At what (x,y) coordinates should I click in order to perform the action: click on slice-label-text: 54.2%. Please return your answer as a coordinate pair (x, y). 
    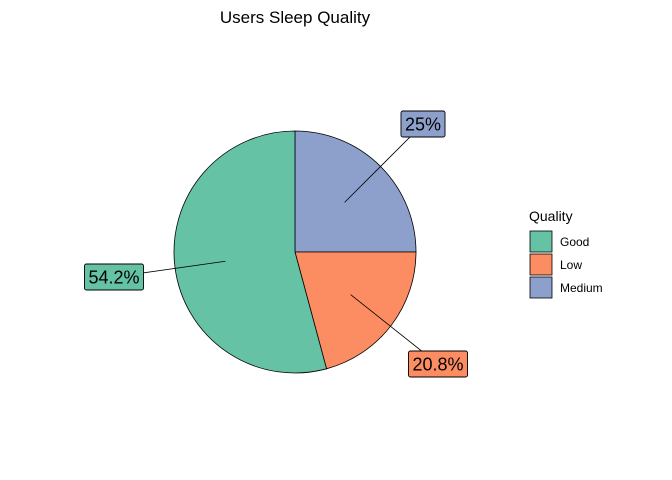
    Looking at the image, I should click on (113, 278).